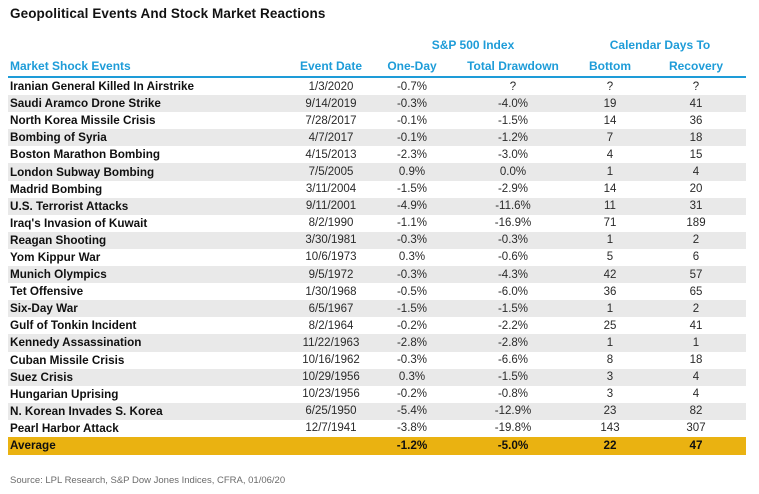 This screenshot has height=494, width=759. Describe the element at coordinates (331, 66) in the screenshot. I see `column-header-event-date: Event Date` at that location.